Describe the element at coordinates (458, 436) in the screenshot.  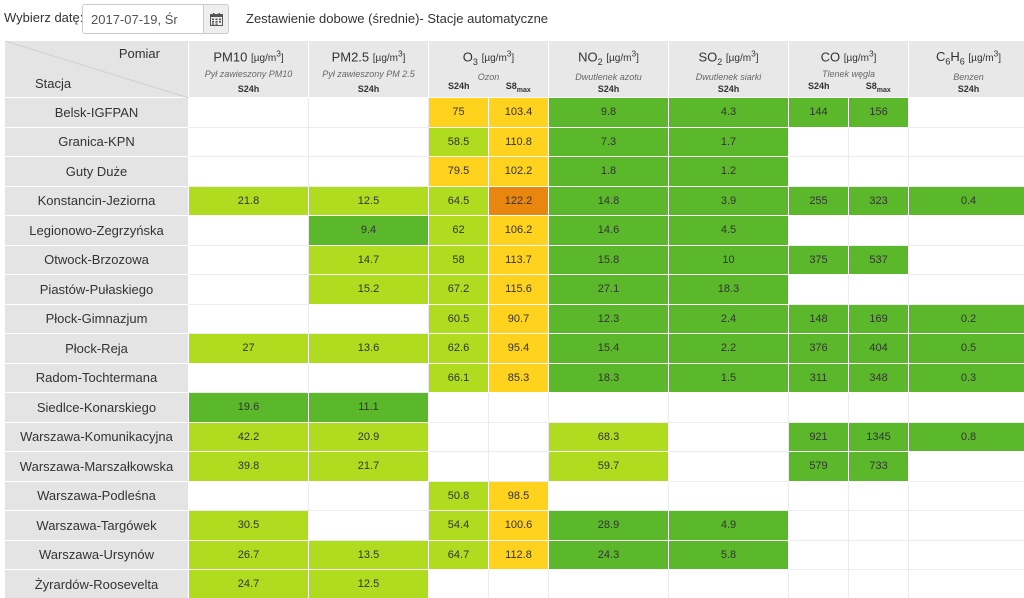
I see `cell-o3-s24h` at that location.